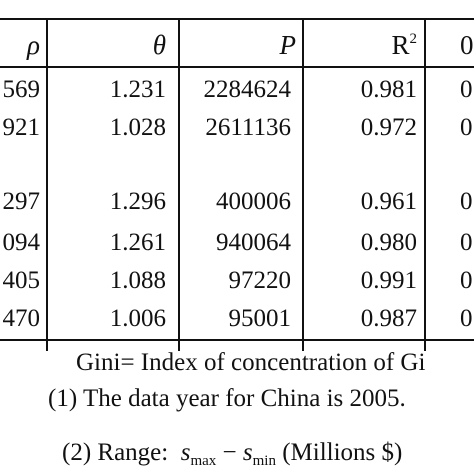 This screenshot has width=474, height=474. I want to click on cell-rho: 470, so click(21, 318).